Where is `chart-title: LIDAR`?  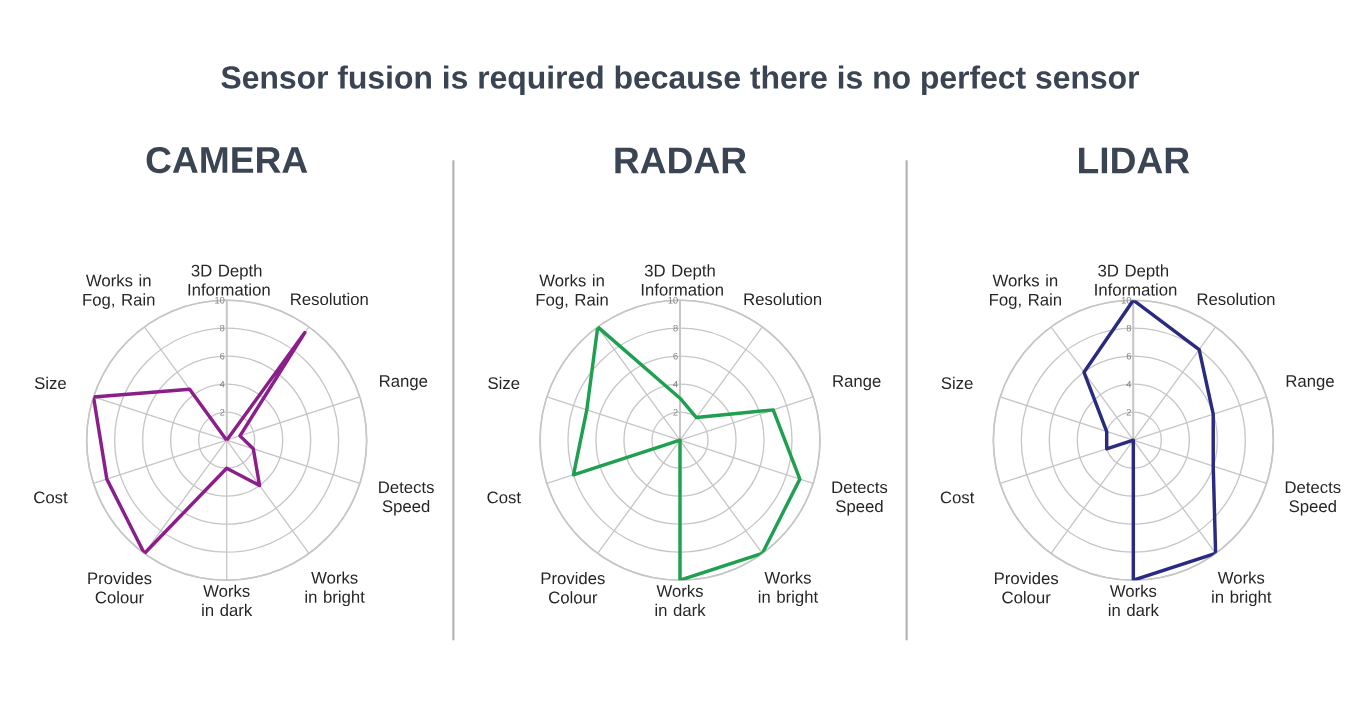 chart-title: LIDAR is located at coordinates (1134, 160).